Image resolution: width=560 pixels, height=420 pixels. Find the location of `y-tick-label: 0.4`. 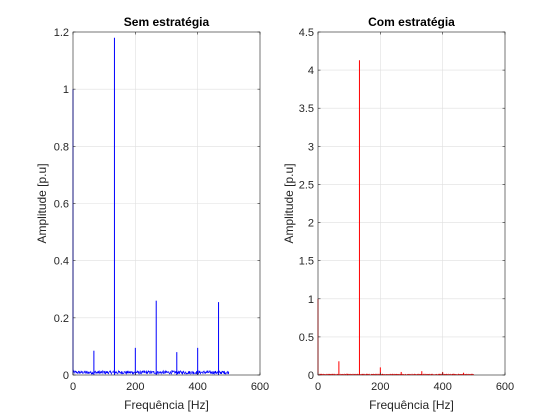

y-tick-label: 0.4 is located at coordinates (61, 262).